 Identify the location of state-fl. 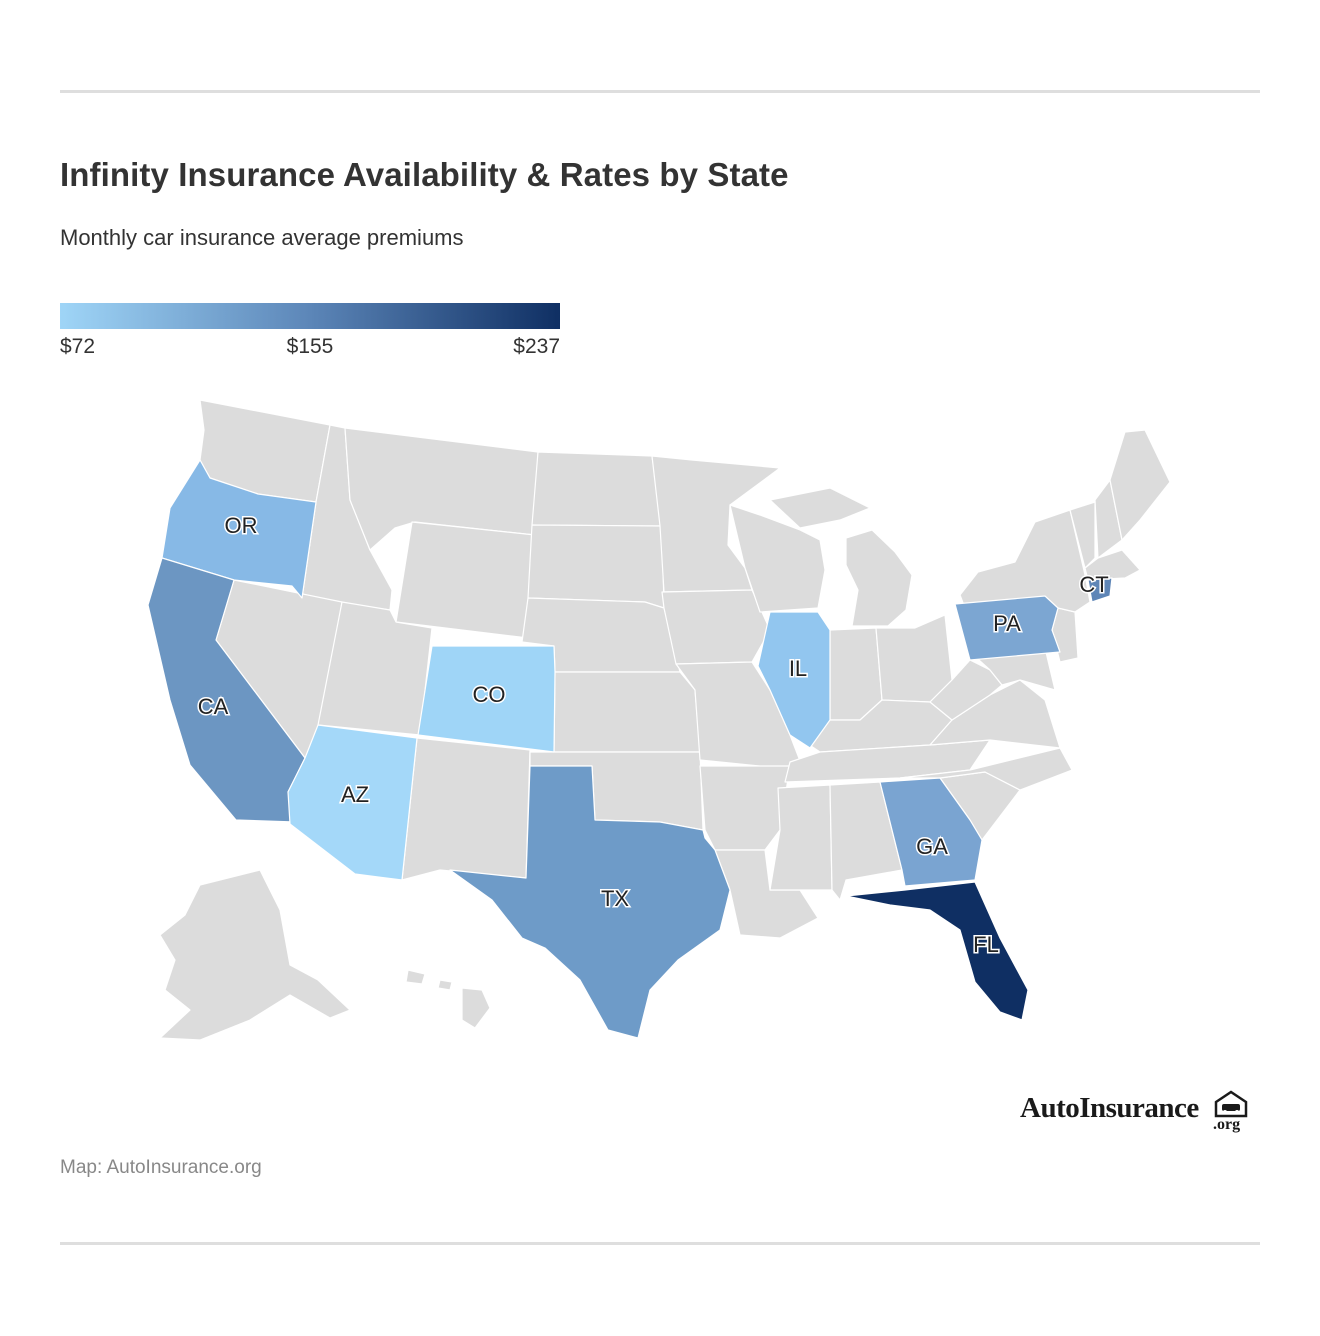
(937, 951).